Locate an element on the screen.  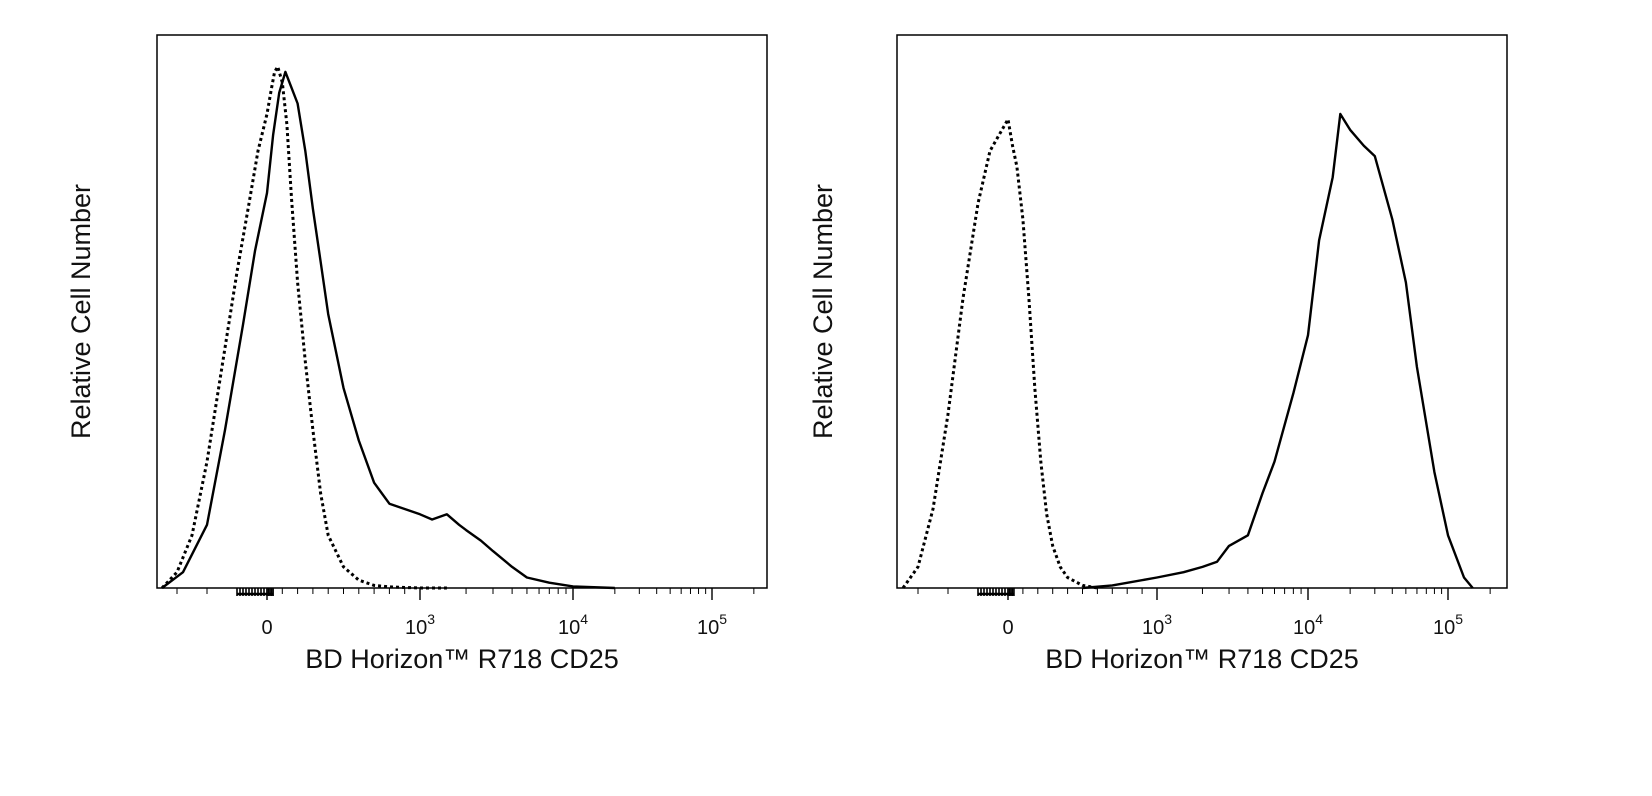
stained-sample-curve is located at coordinates (1278, 351).